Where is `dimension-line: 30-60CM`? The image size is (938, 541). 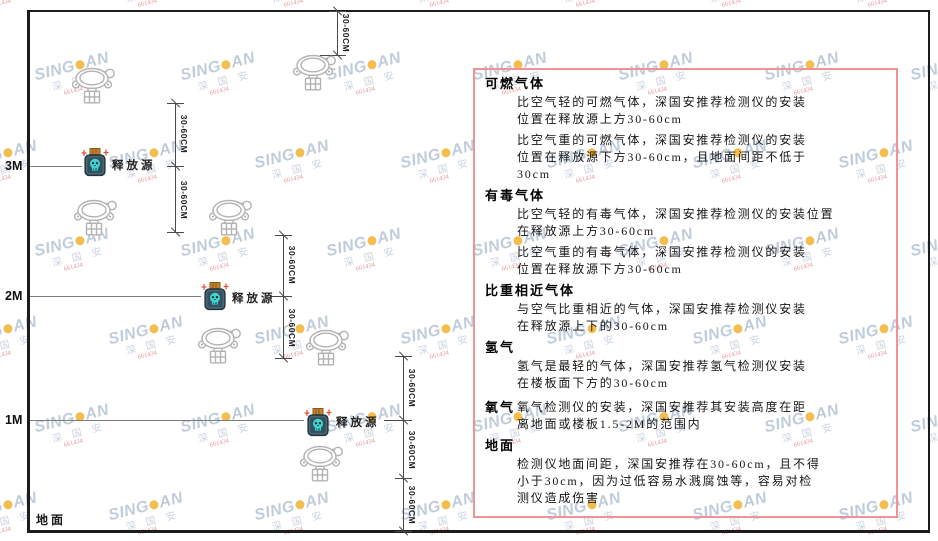 dimension-line: 30-60CM is located at coordinates (340, 33).